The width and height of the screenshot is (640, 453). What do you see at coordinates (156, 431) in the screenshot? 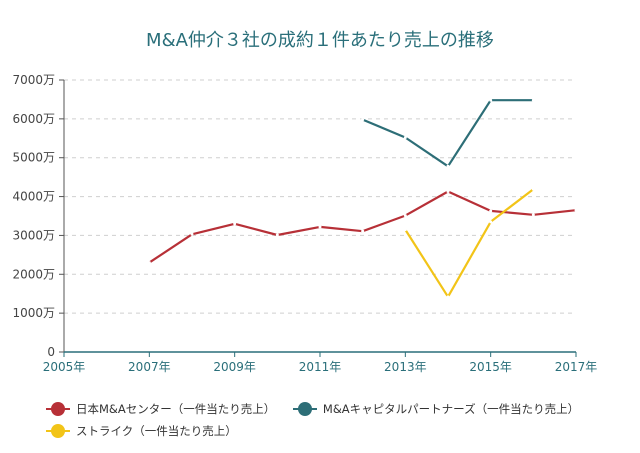
I see `legend-label: ストライク（一件当たり売上）` at bounding box center [156, 431].